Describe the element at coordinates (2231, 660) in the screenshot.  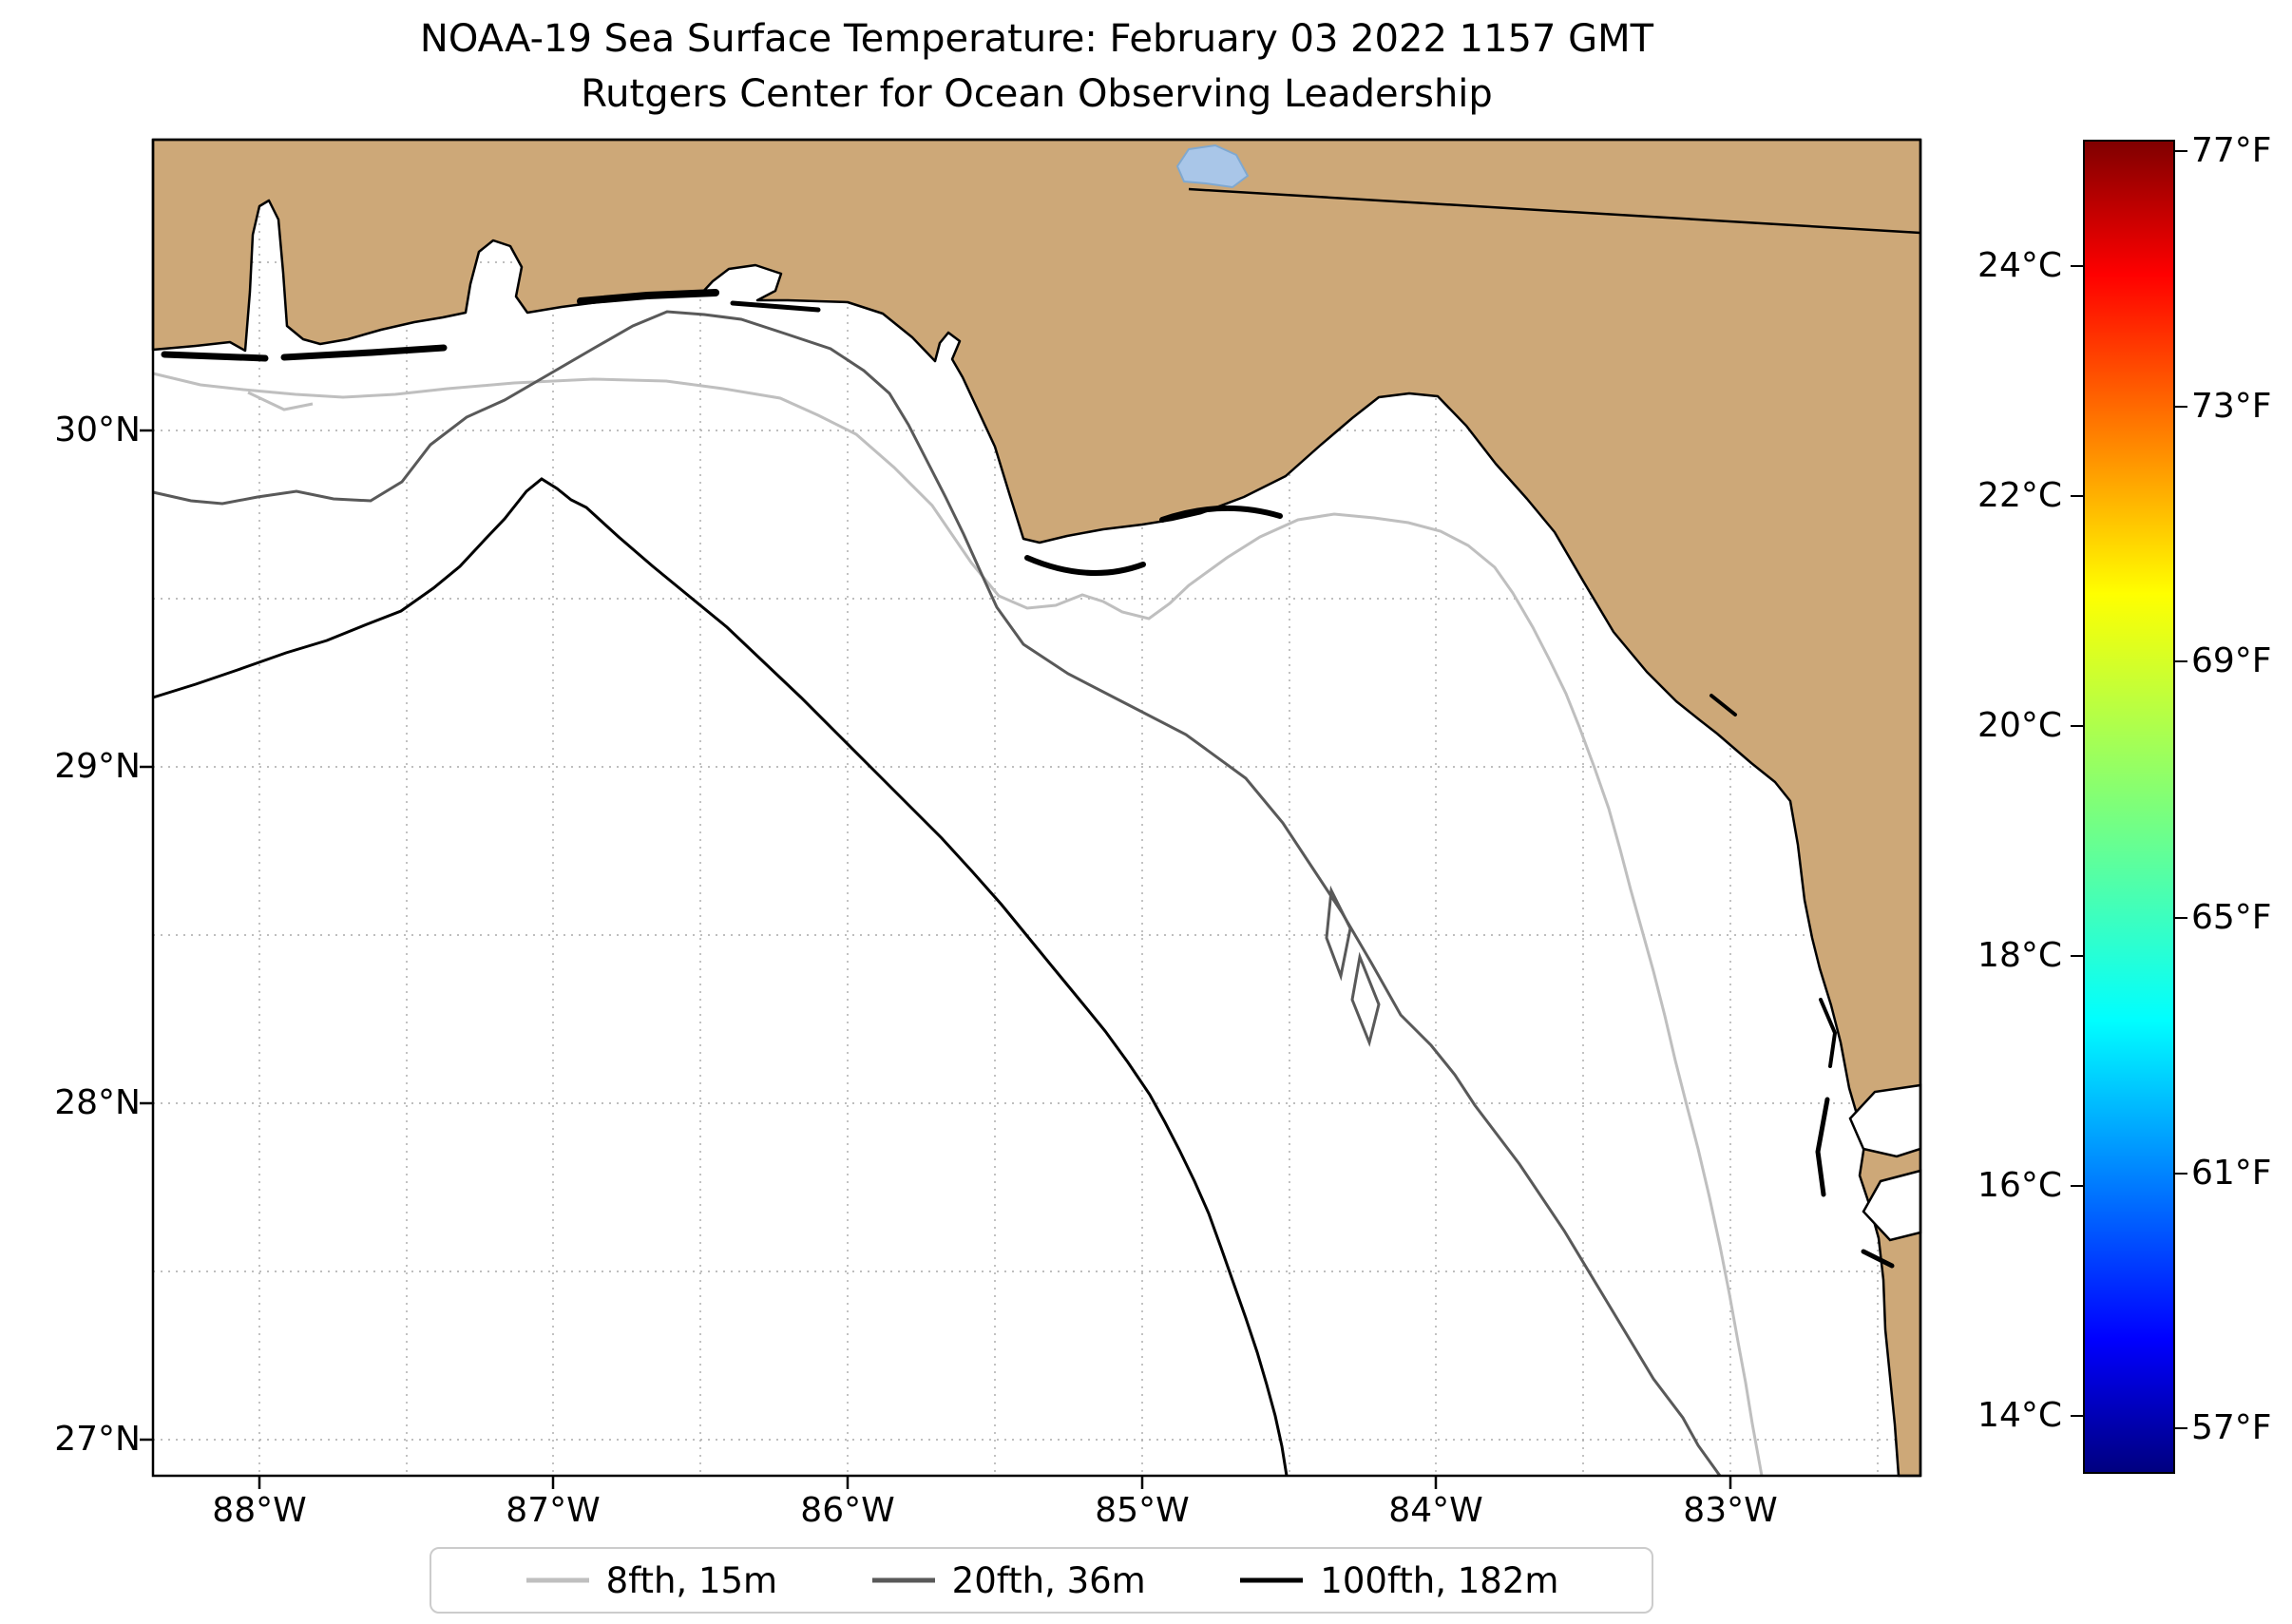
I see `colorbar-label-69f: 69°F` at that location.